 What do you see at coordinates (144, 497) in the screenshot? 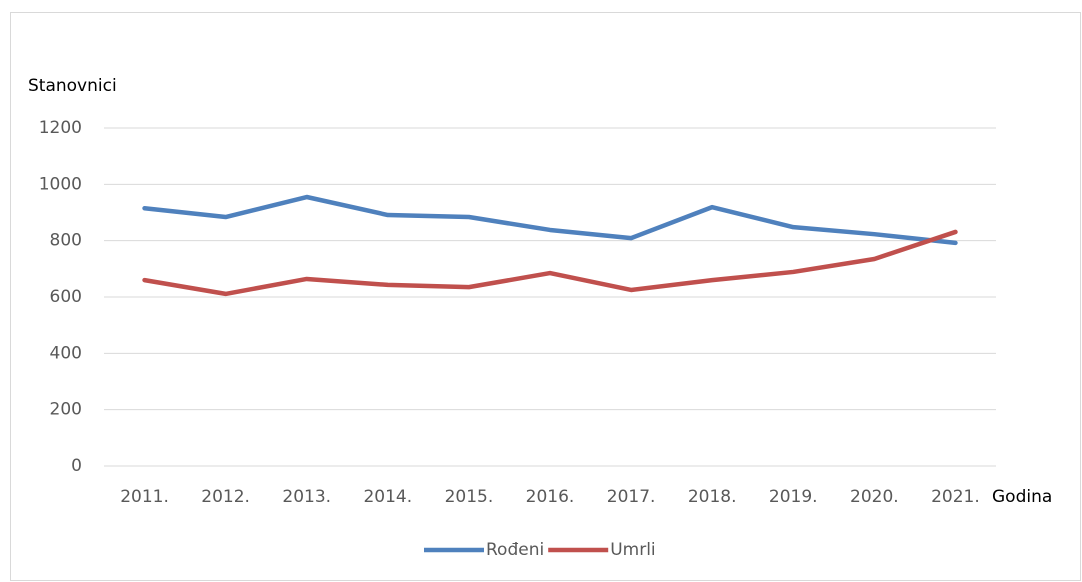
I see `x-tick-label: 2011.` at bounding box center [144, 497].